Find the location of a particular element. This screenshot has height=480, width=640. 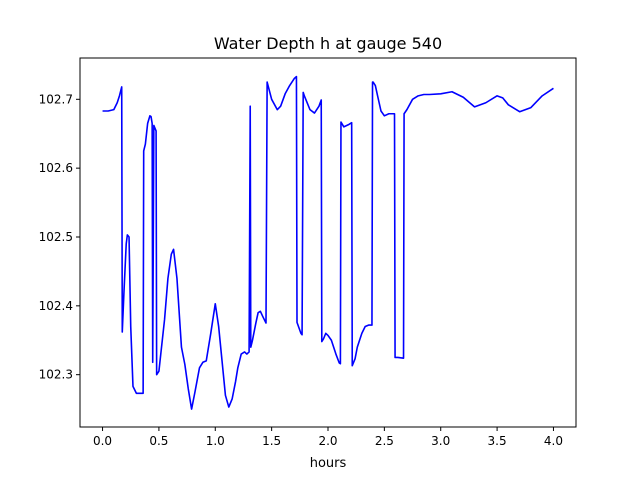

y-tick-label: 102.4 is located at coordinates (56, 306).